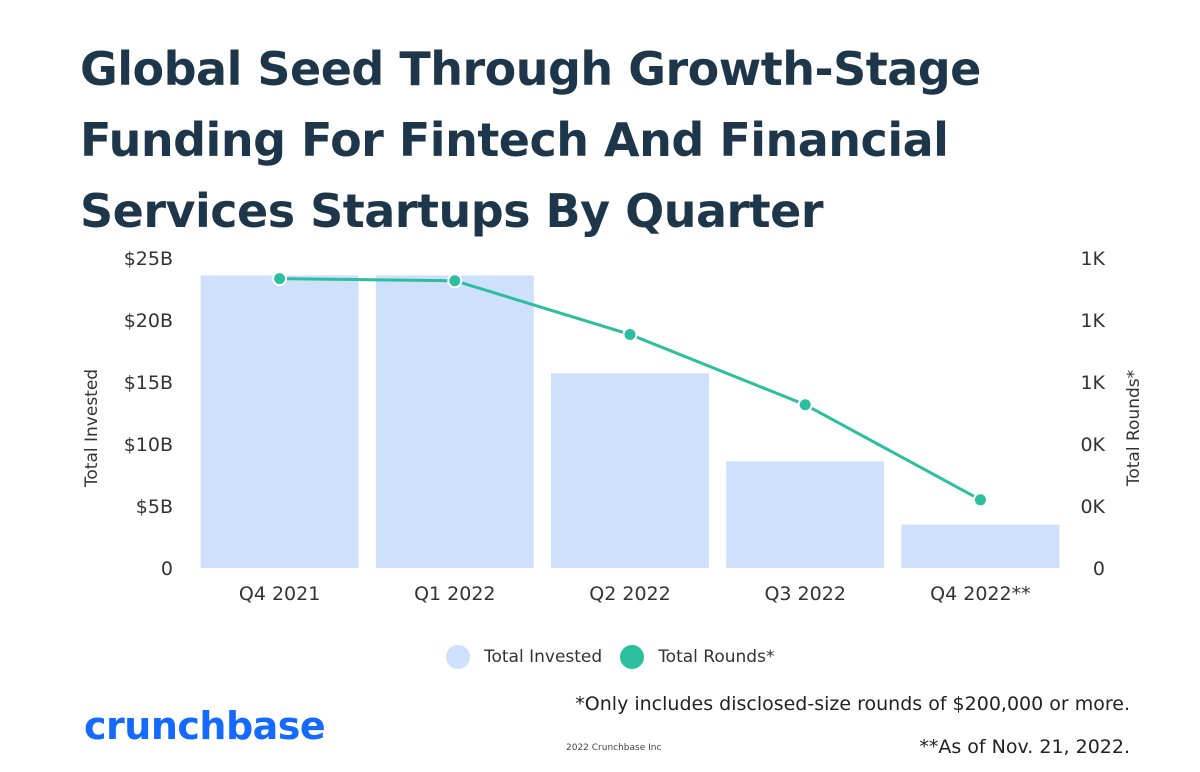  What do you see at coordinates (1099, 569) in the screenshot?
I see `y2-tick-label: 0` at bounding box center [1099, 569].